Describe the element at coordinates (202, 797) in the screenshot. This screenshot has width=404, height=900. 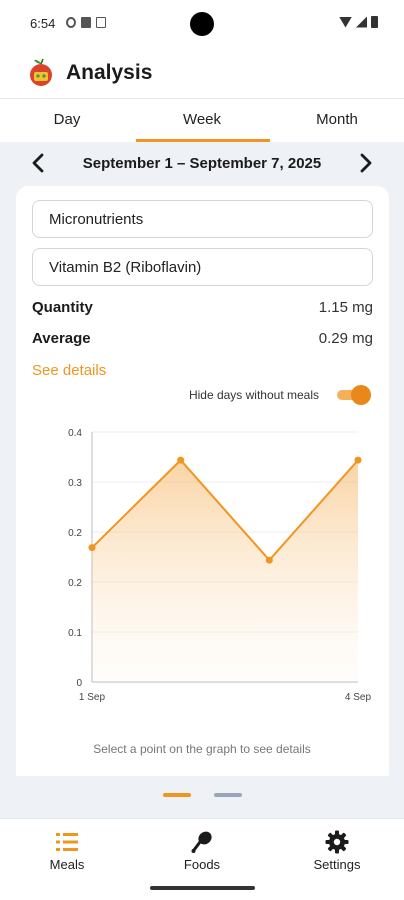
I see `page-indicator` at that location.